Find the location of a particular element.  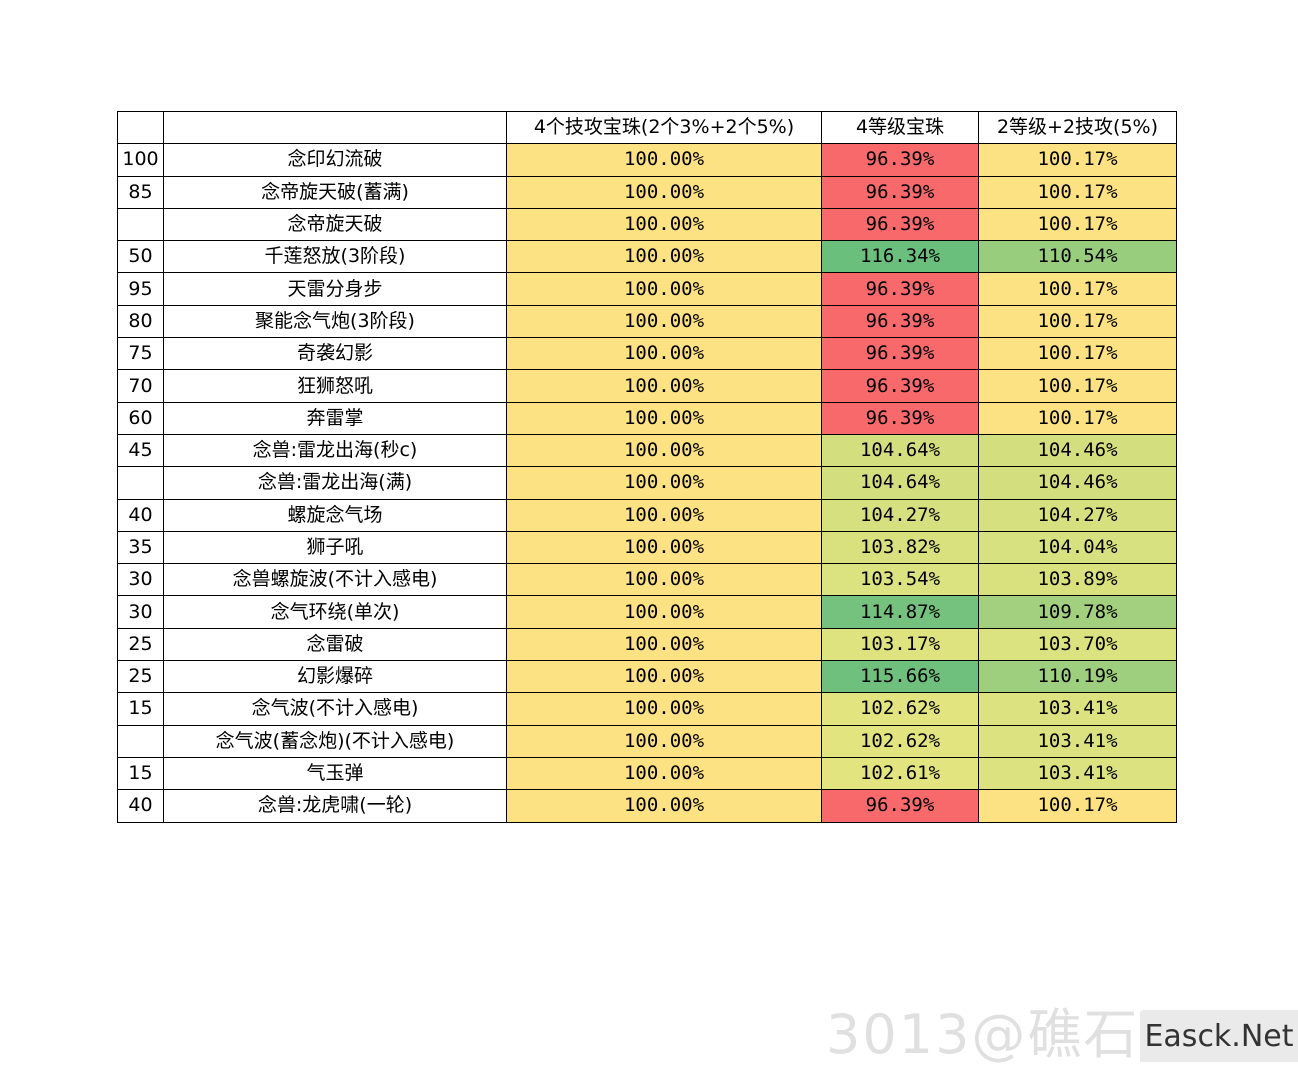

skill-name-cell: 念帝旋天破 is located at coordinates (335, 224).